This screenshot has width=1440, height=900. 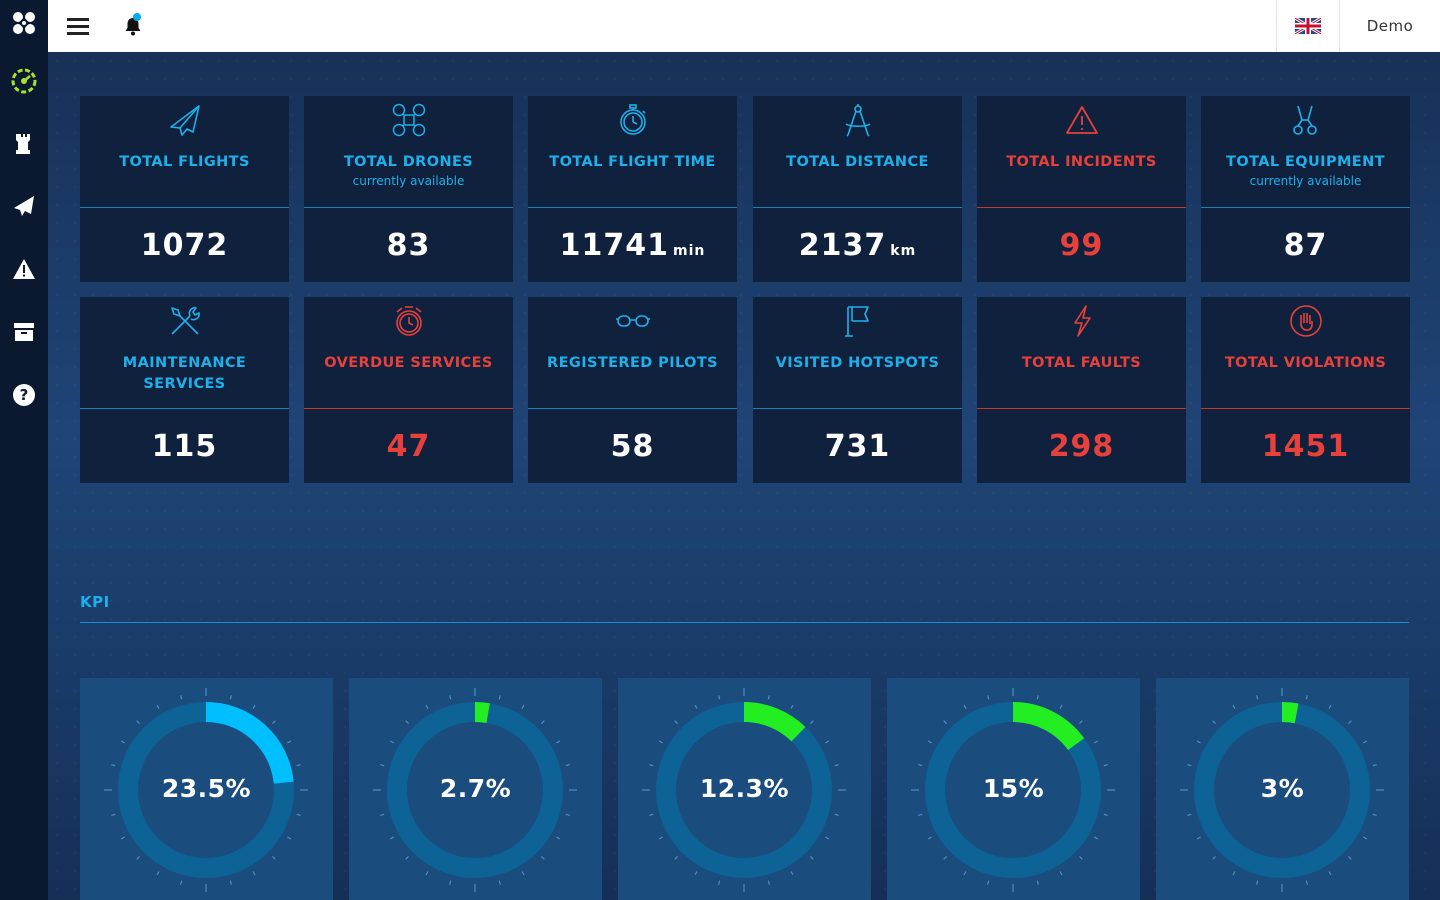 I want to click on top-bar: Demo, so click(x=744, y=26).